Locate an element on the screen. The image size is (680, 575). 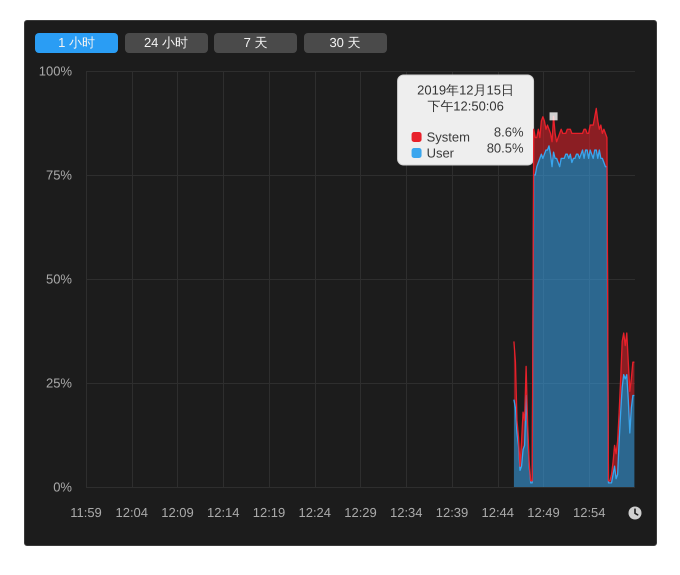
time-range-button: 30 天 is located at coordinates (345, 43).